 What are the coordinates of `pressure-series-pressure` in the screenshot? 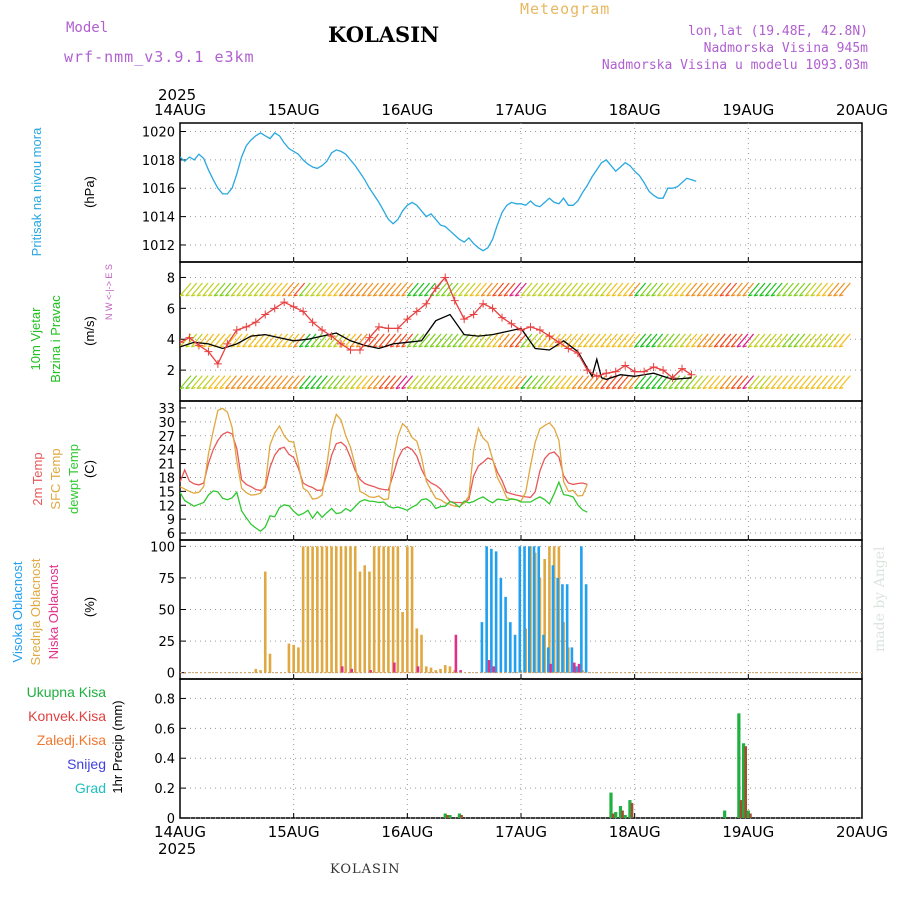 It's located at (438, 192).